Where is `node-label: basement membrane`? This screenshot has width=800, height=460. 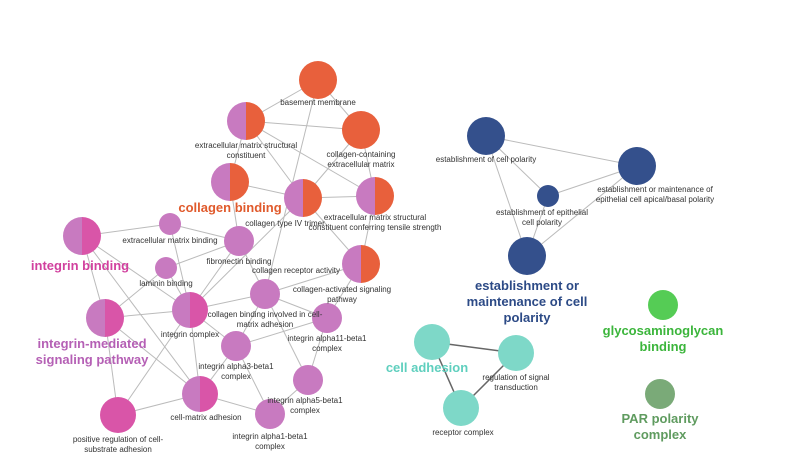
node-label: basement membrane is located at coordinates (318, 102).